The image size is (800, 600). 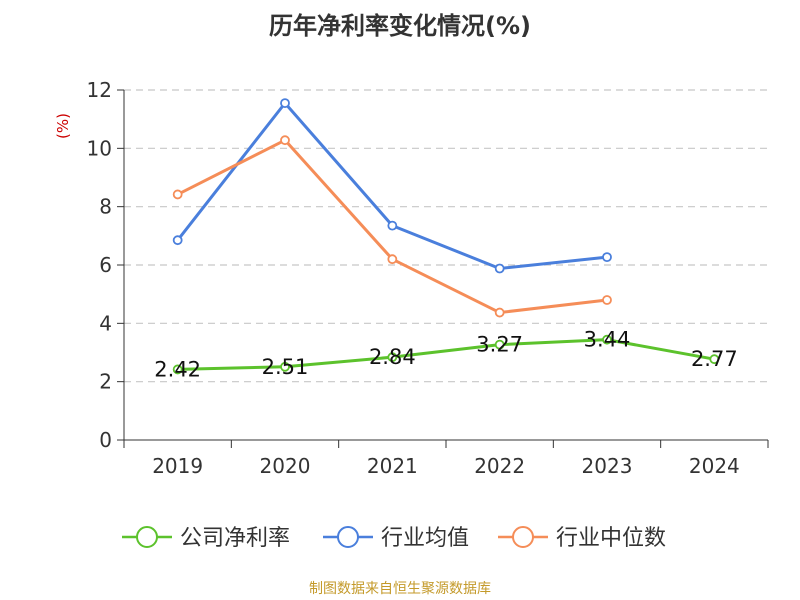 I want to click on series-line, so click(x=446, y=354).